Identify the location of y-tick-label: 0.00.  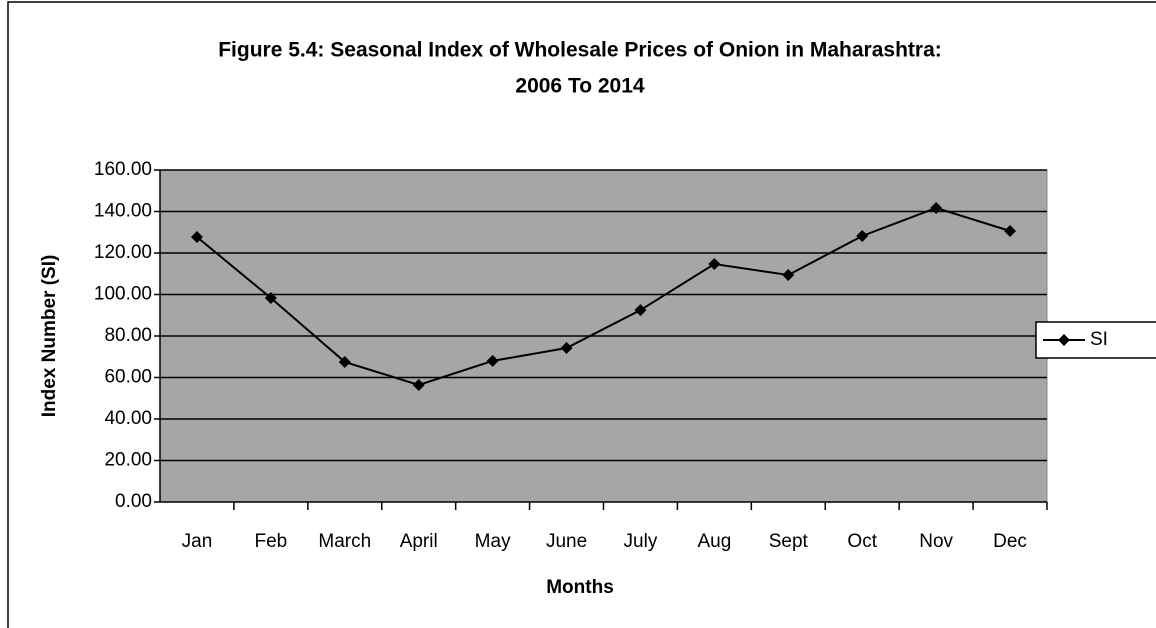
(133, 501).